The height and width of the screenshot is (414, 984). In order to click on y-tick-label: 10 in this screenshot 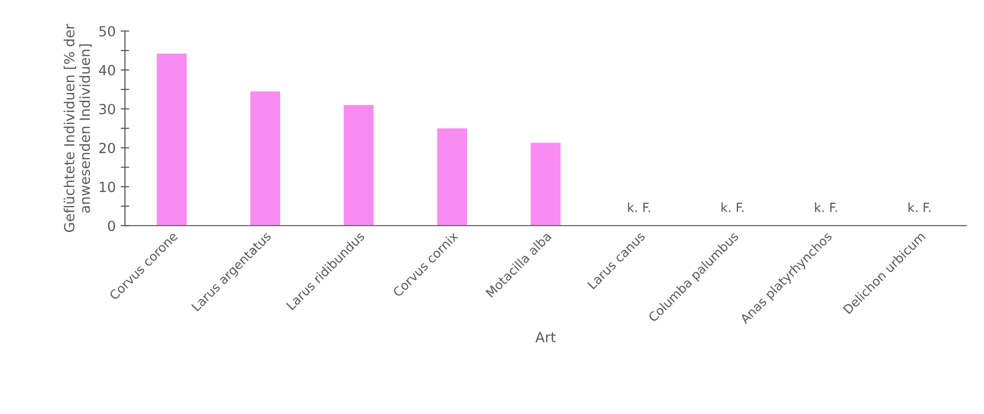, I will do `click(108, 187)`.